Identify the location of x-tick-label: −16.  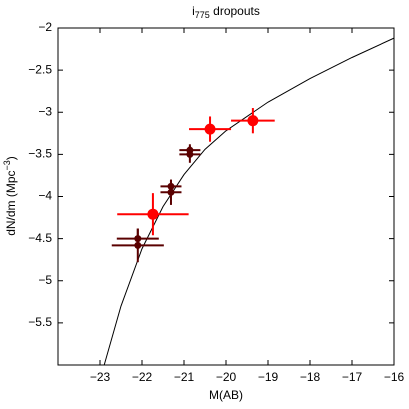
(394, 377).